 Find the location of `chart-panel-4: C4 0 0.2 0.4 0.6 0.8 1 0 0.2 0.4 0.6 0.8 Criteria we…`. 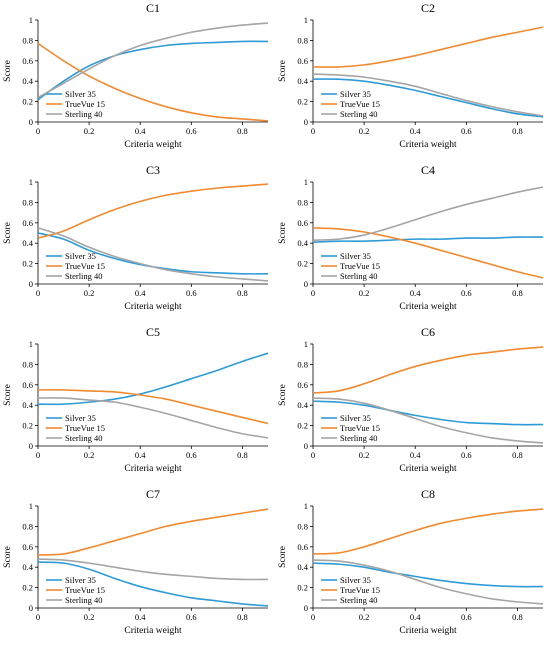

chart-panel-4: C4 0 0.2 0.4 0.6 0.8 1 0 0.2 0.4 0.6 0.8 Criteria we… is located at coordinates (412, 243).